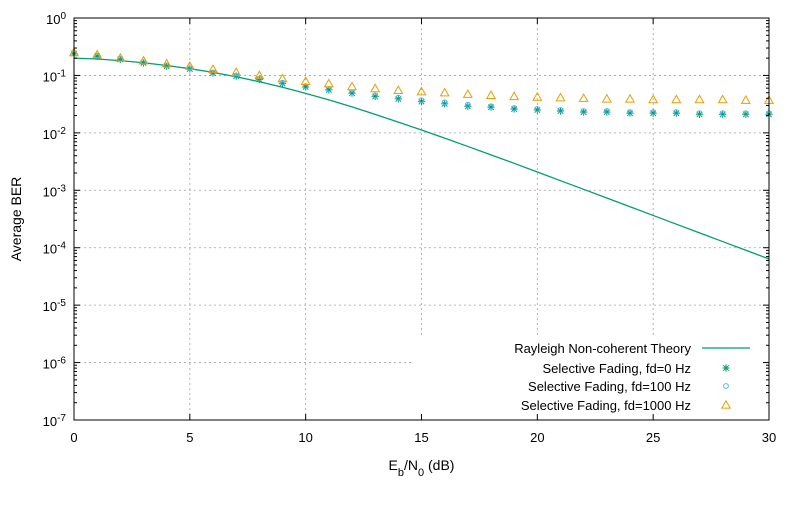 This screenshot has height=505, width=800. Describe the element at coordinates (411, 465) in the screenshot. I see `x-axis-label-mid: /N` at that location.